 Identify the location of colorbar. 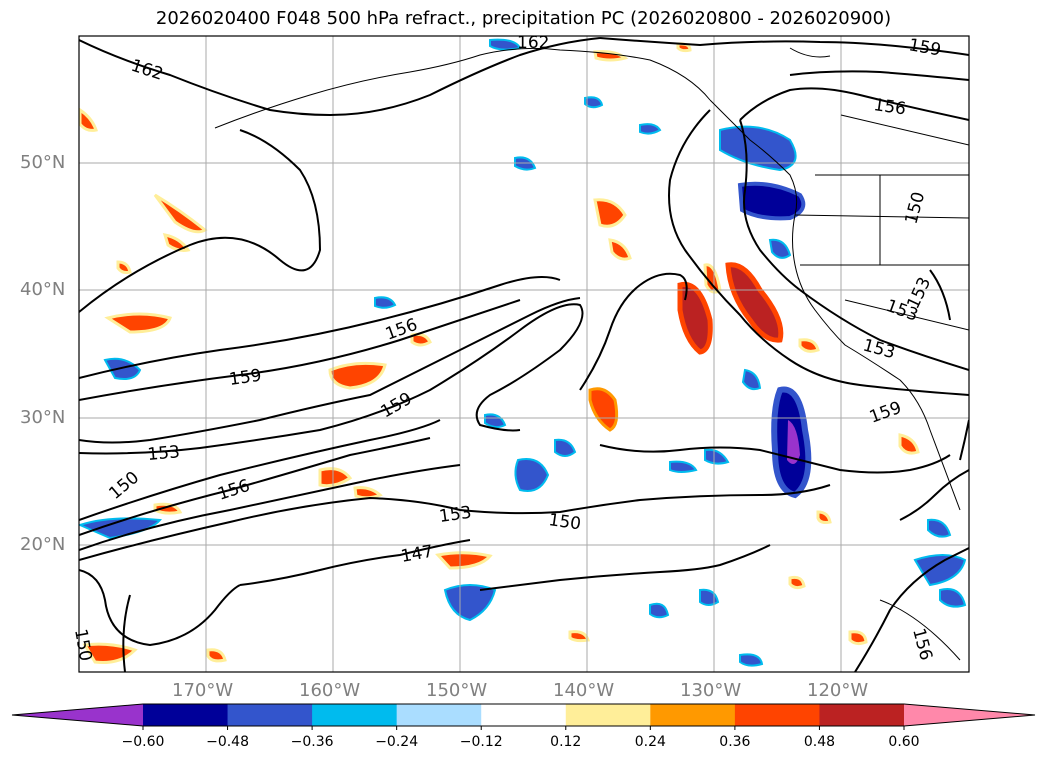
(523, 716).